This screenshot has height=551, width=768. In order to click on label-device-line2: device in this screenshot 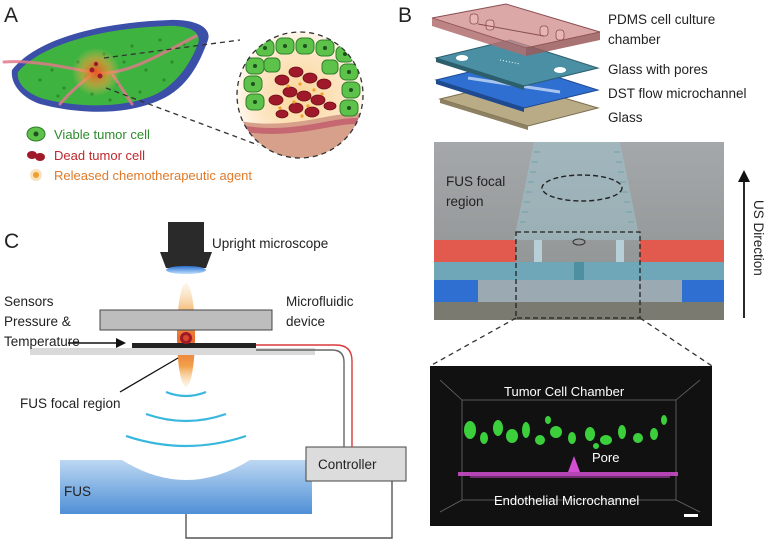, I will do `click(305, 321)`.